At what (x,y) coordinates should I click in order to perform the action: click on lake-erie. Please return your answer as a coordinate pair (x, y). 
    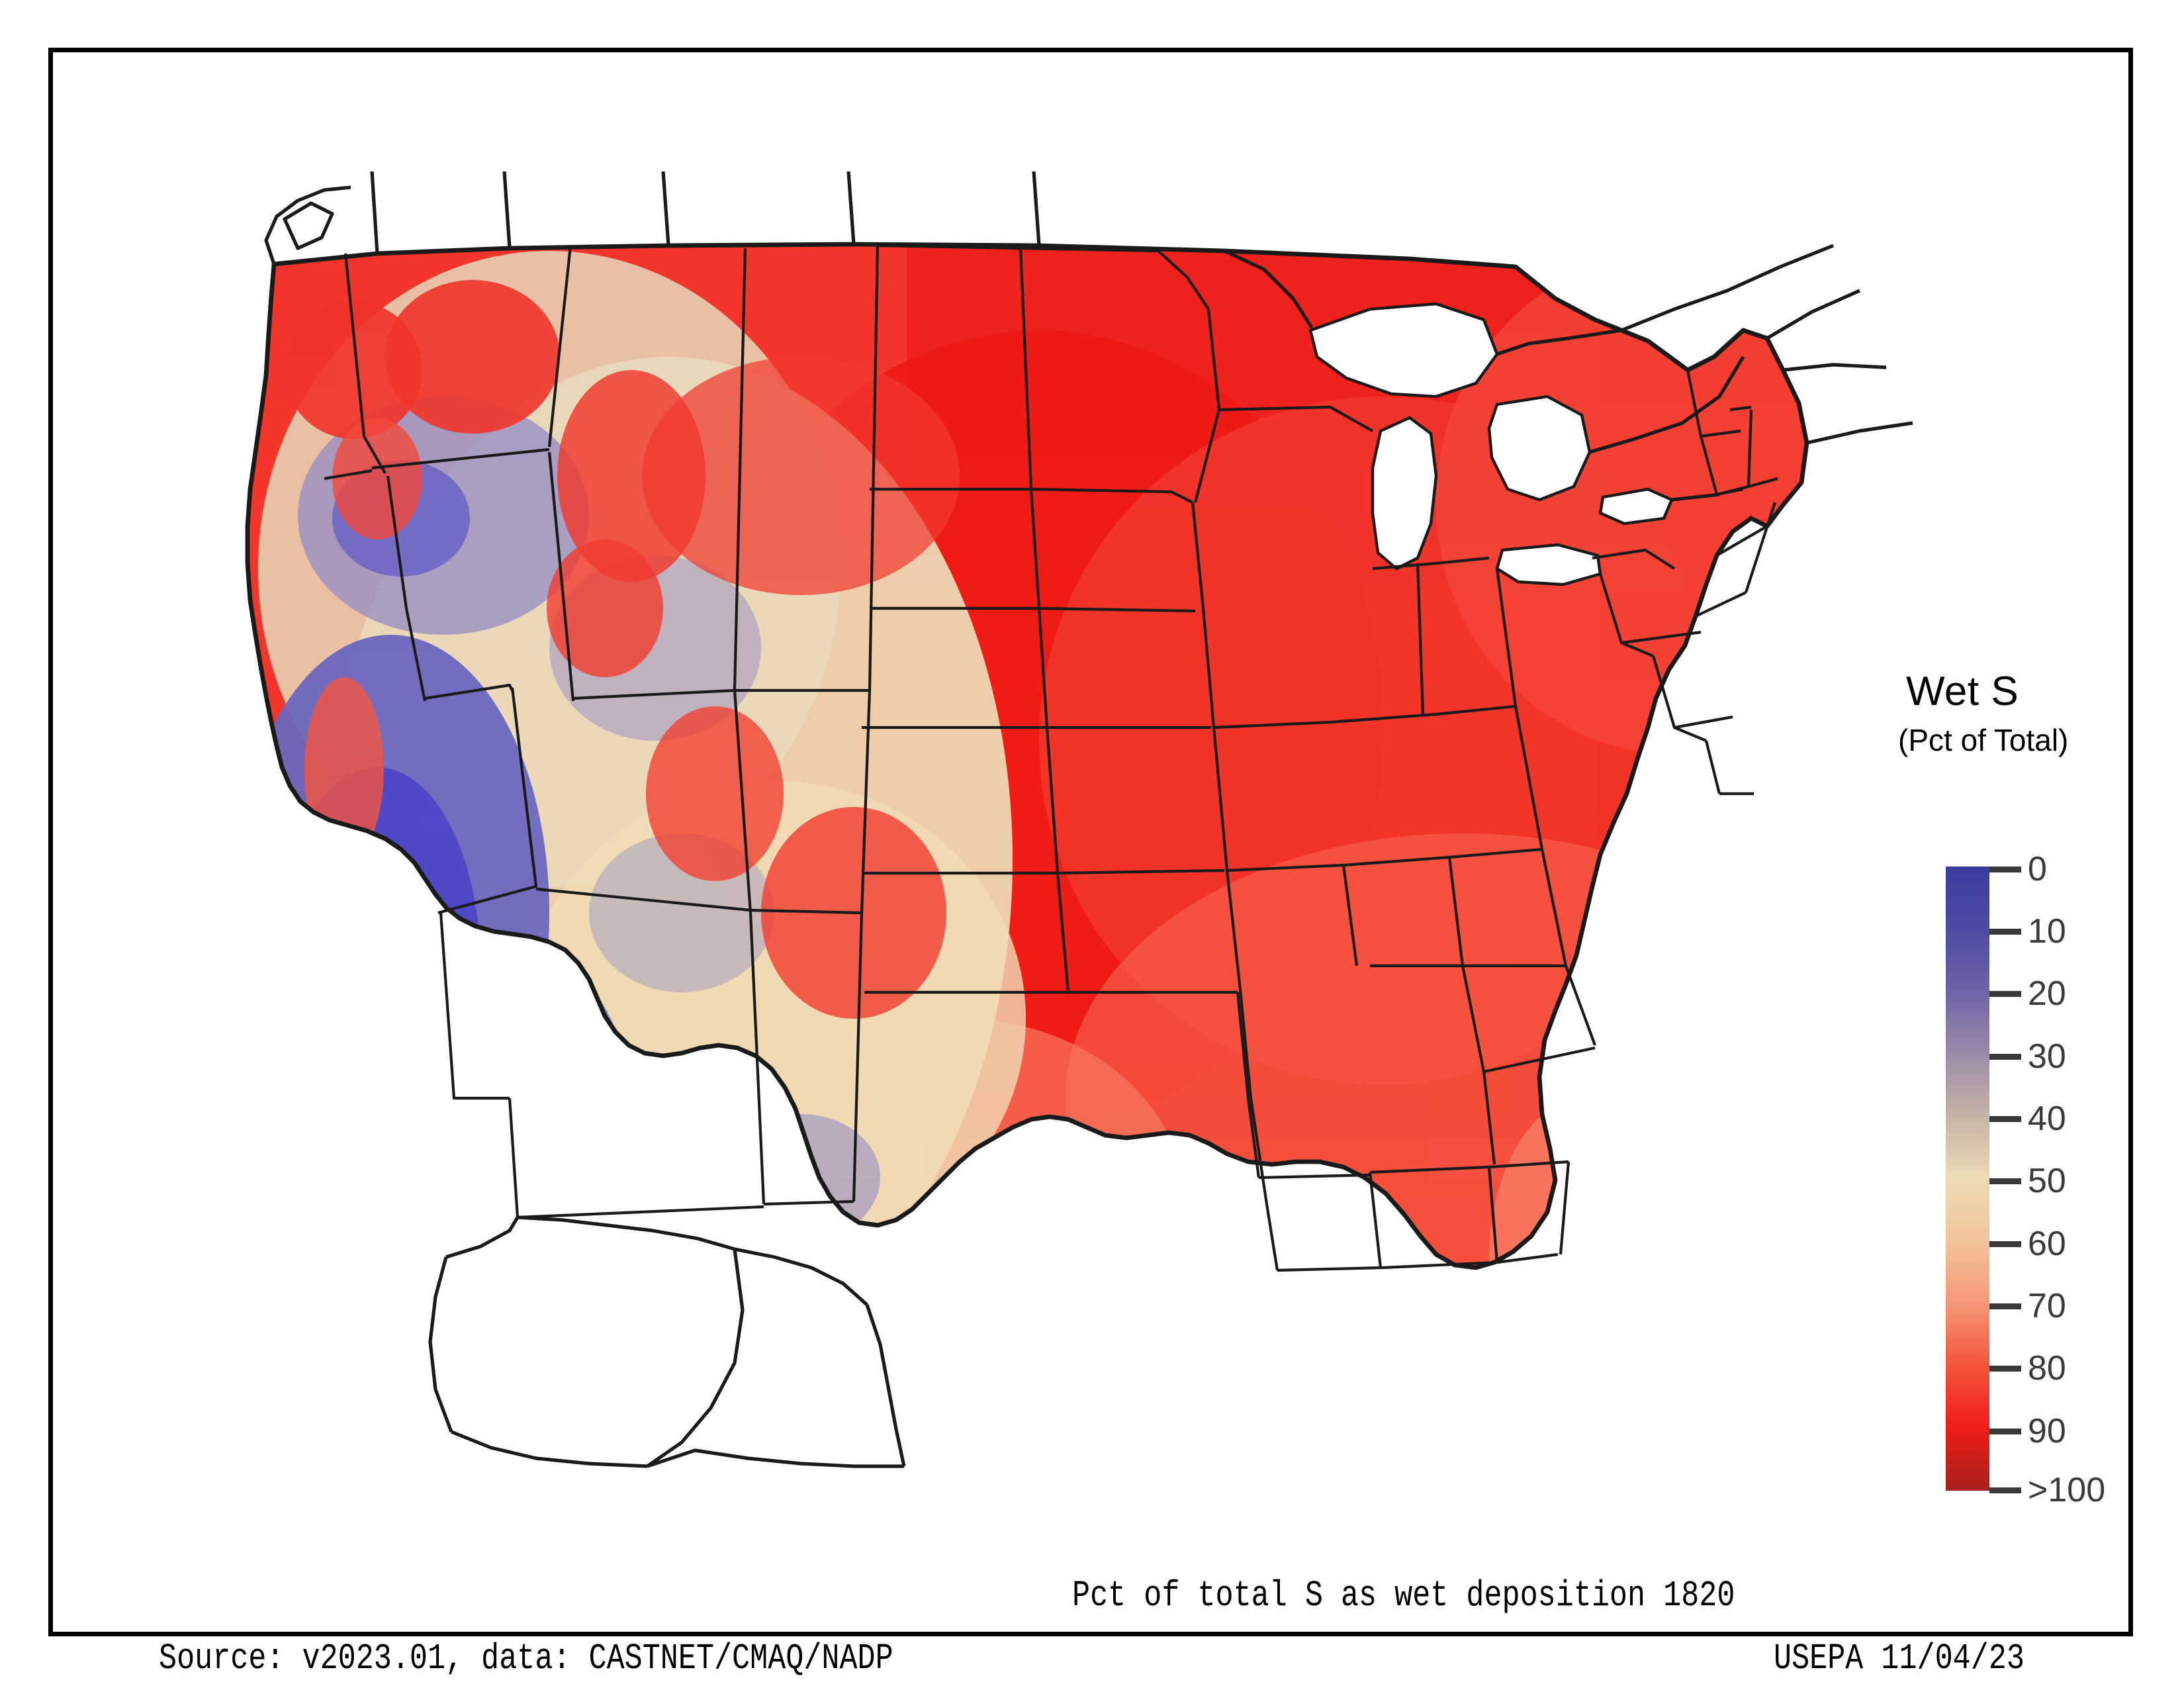
    Looking at the image, I should click on (1548, 564).